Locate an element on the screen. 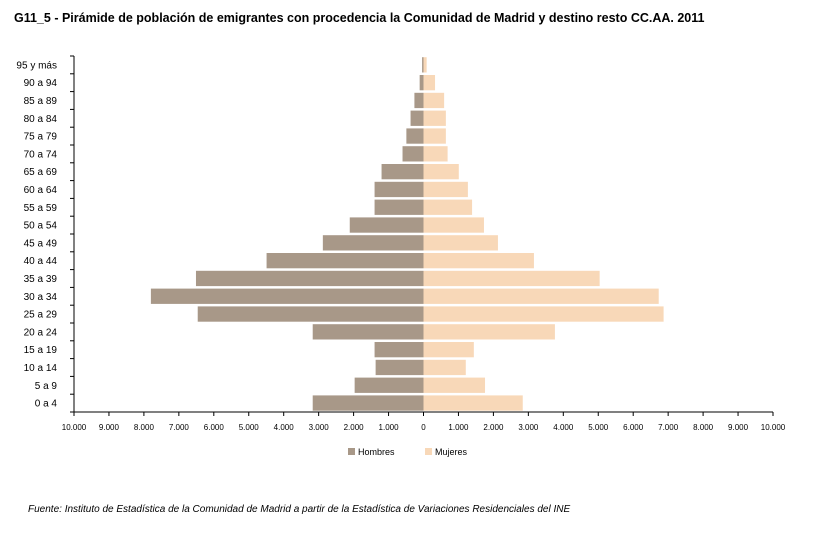 The image size is (838, 543). category-label: 20 a 24 is located at coordinates (41, 332).